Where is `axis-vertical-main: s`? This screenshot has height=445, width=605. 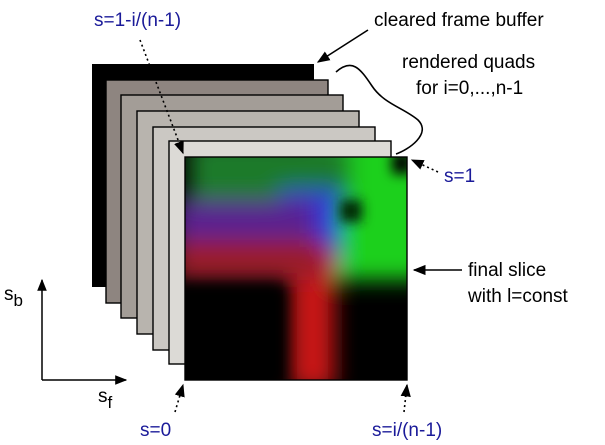
axis-vertical-main: s is located at coordinates (9, 294).